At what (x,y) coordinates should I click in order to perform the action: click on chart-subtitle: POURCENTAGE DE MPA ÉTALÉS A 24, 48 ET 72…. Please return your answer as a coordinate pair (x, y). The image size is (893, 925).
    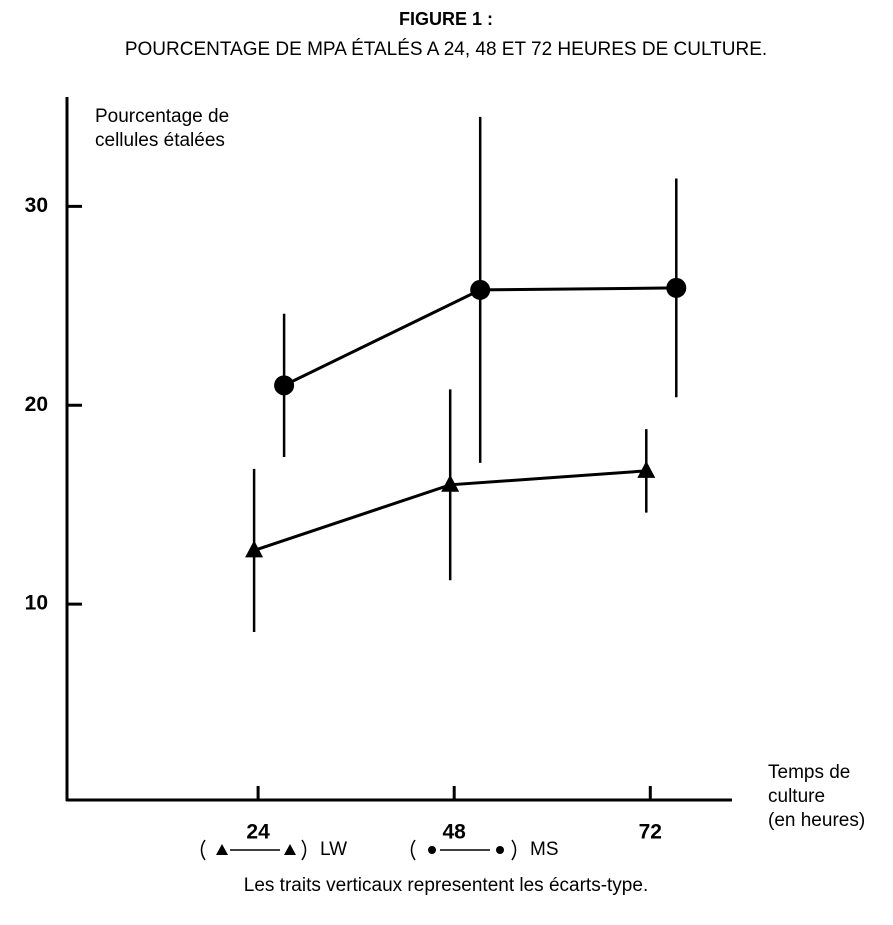
    Looking at the image, I should click on (446, 49).